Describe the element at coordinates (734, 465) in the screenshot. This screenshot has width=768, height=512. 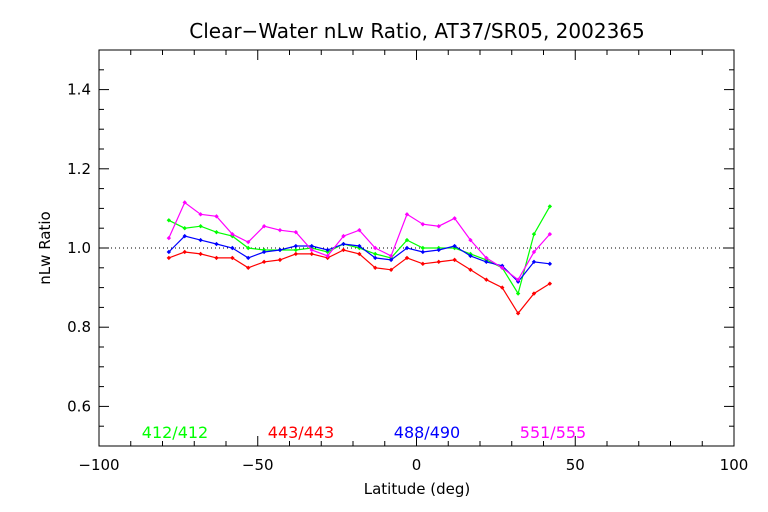
I see `x-tick-label: 100` at that location.